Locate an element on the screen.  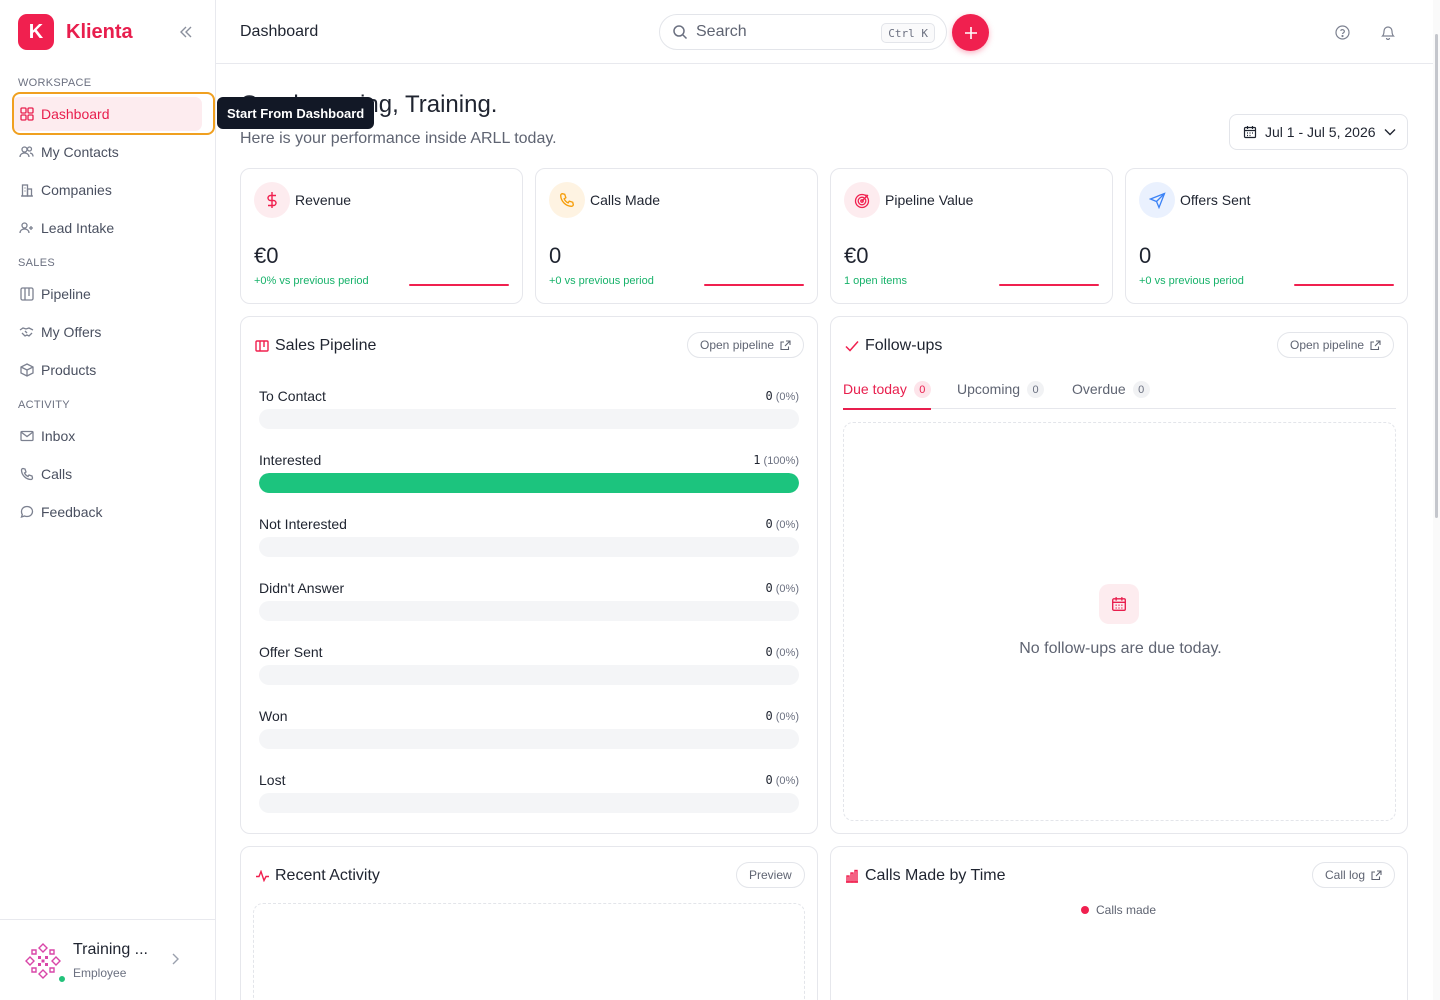
sidebar-item-lead-intake: Lead Intake is located at coordinates (107, 228).